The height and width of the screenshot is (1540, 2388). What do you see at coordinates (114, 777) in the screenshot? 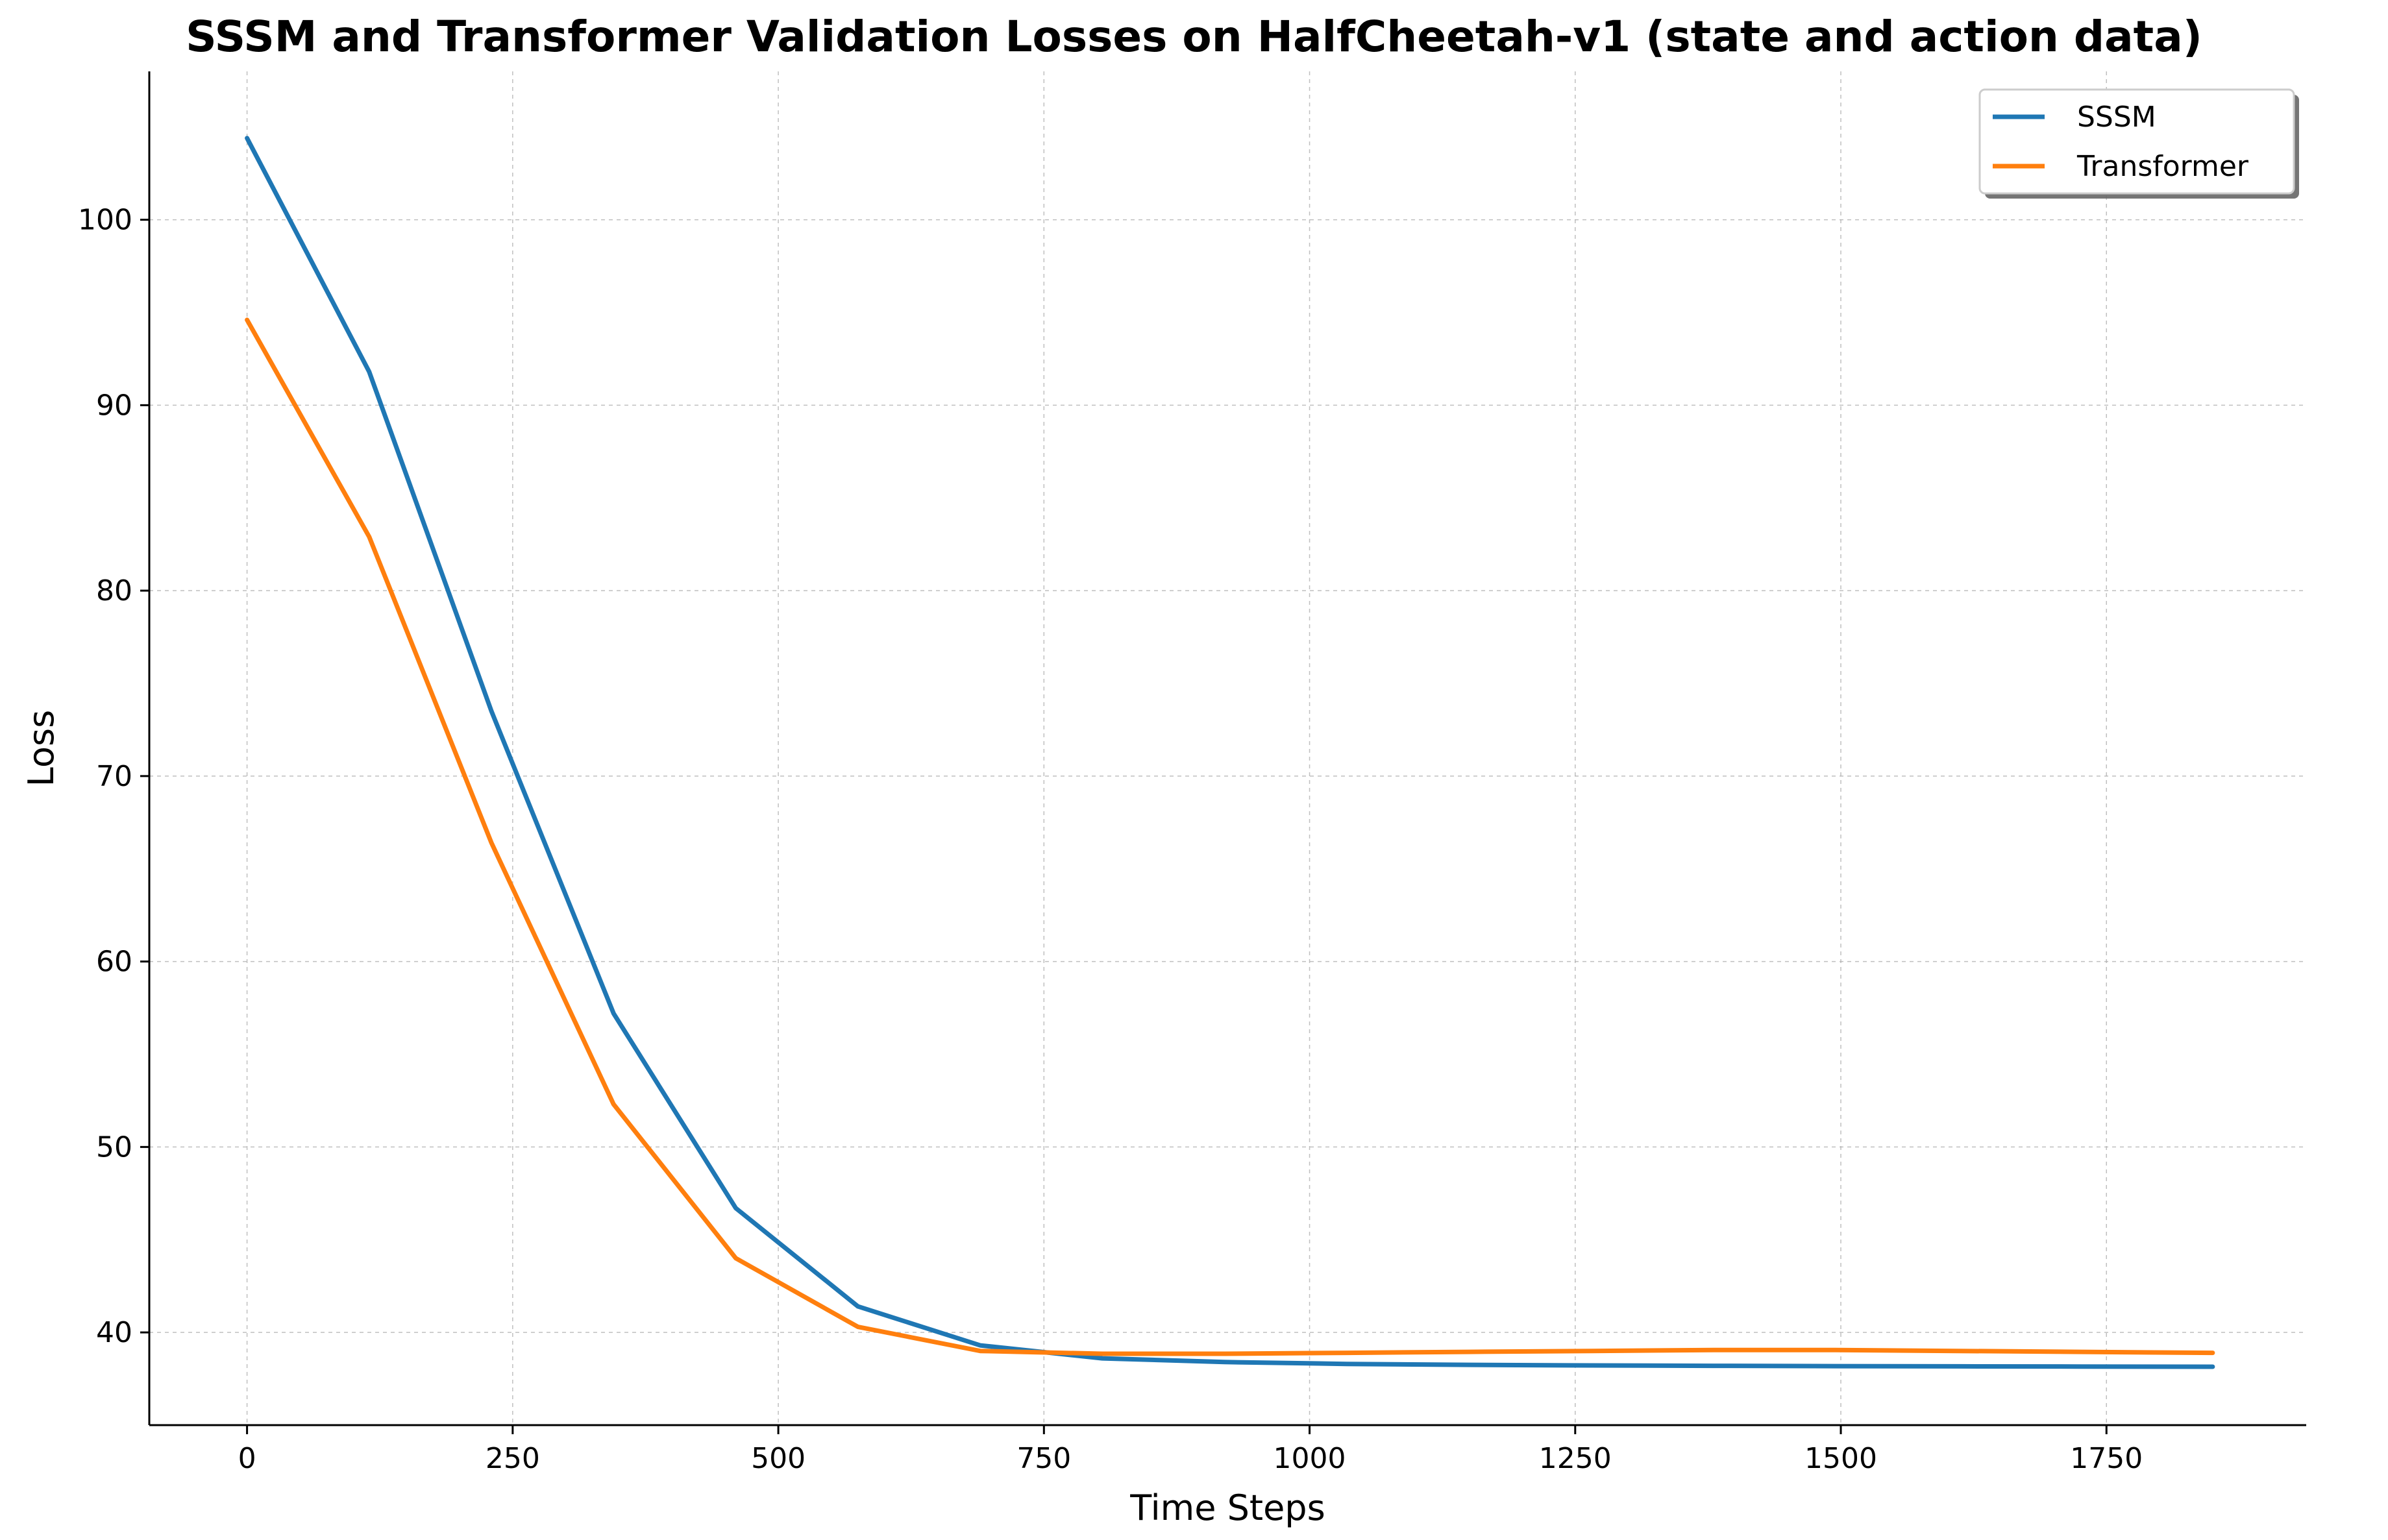
I see `y-tick-label: 70` at bounding box center [114, 777].